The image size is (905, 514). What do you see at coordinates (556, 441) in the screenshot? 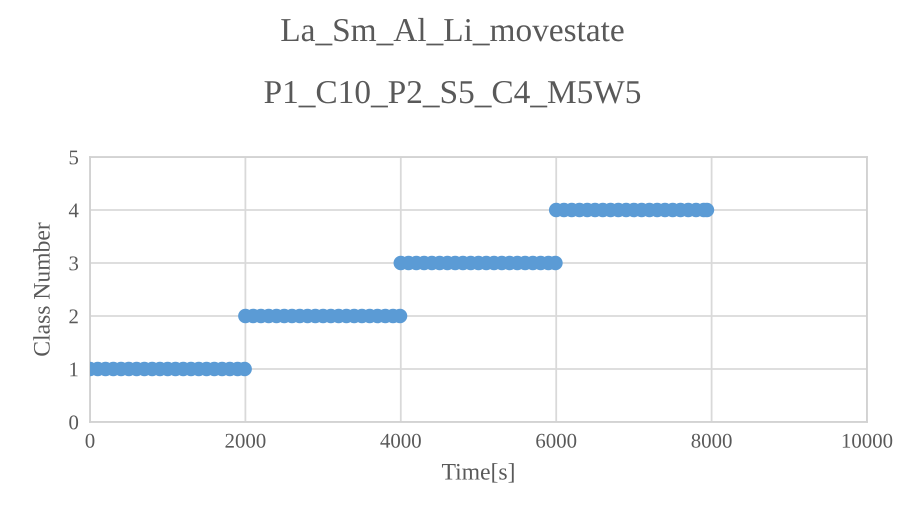
I see `x-tick-label: 6000` at bounding box center [556, 441].